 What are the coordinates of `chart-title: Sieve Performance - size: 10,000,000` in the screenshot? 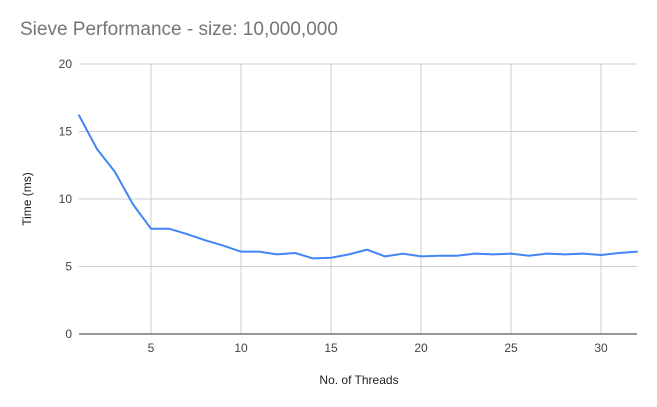 It's located at (179, 29).